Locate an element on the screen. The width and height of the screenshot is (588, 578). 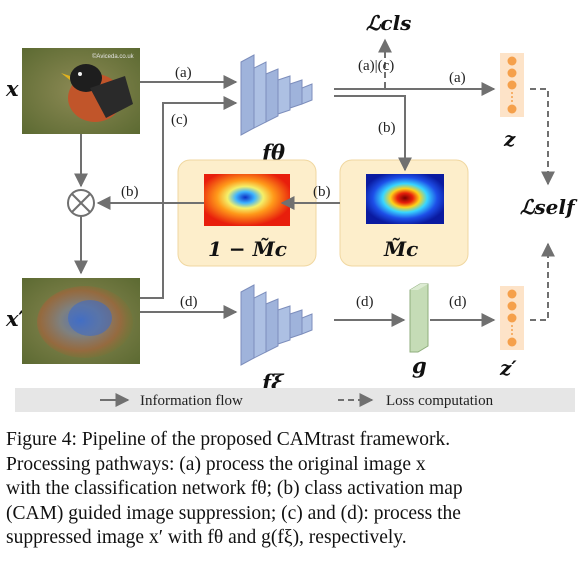
embedding-z-prime-label: z′ is located at coordinates (508, 368).